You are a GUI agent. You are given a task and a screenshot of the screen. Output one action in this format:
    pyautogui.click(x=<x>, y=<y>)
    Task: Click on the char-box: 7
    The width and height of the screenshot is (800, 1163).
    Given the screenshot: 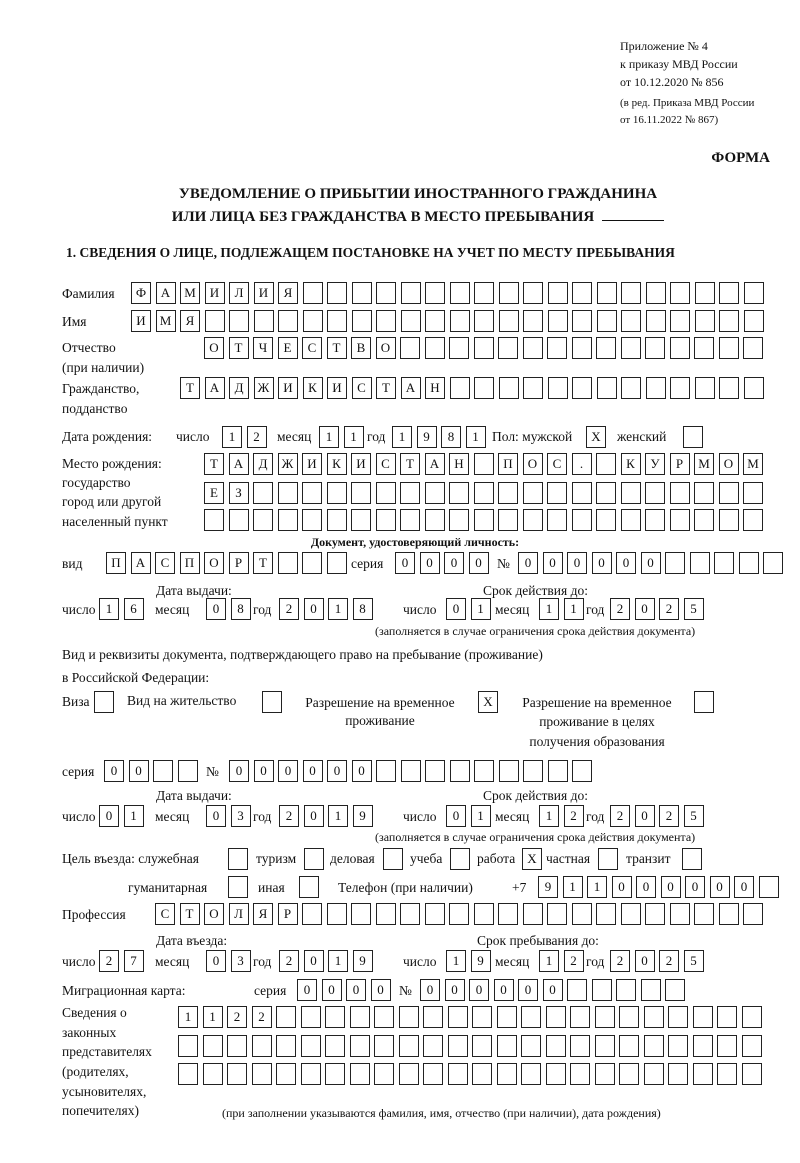 What is the action you would take?
    pyautogui.click(x=133, y=961)
    